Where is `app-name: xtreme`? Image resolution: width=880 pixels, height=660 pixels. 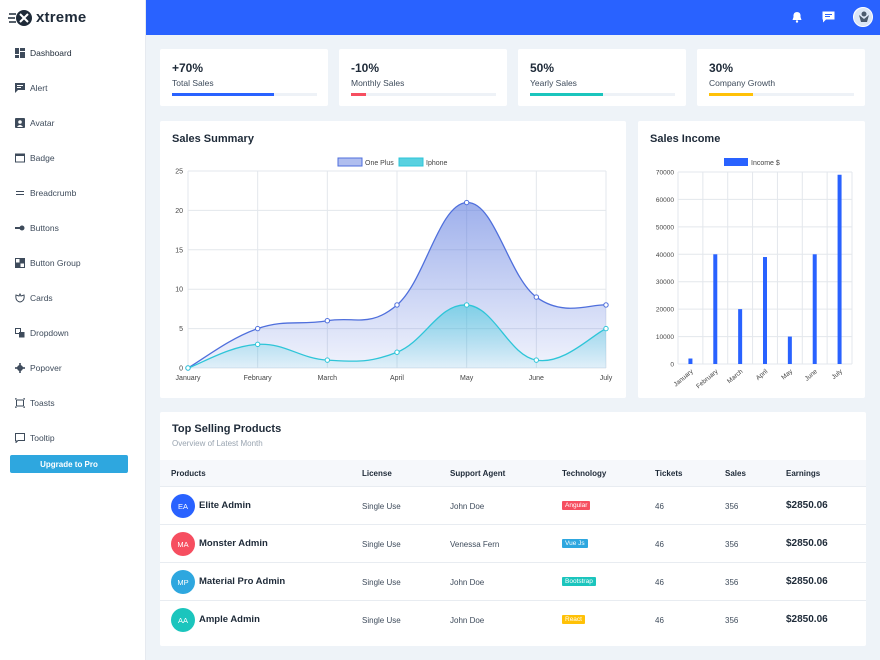
app-name: xtreme is located at coordinates (61, 17).